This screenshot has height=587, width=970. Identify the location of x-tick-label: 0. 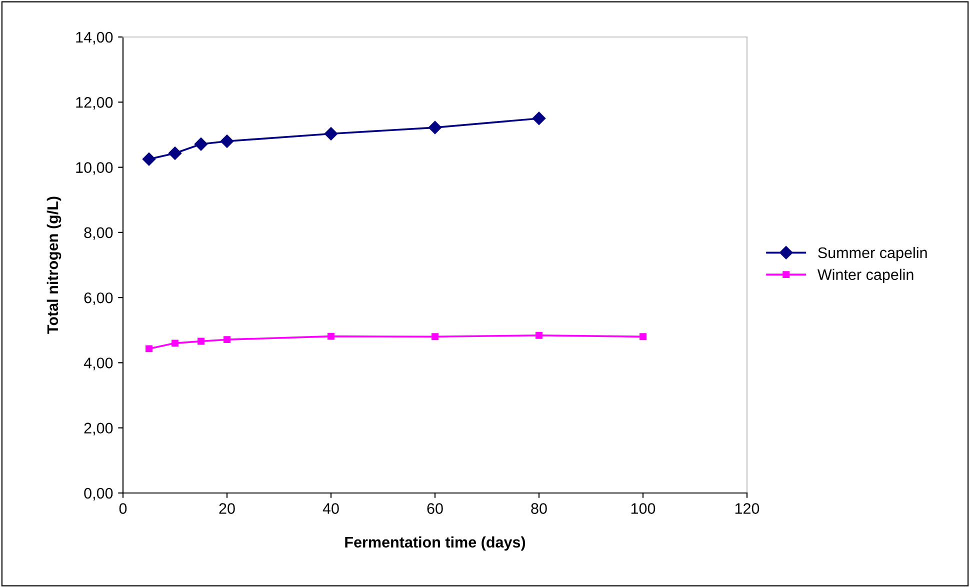
(123, 508).